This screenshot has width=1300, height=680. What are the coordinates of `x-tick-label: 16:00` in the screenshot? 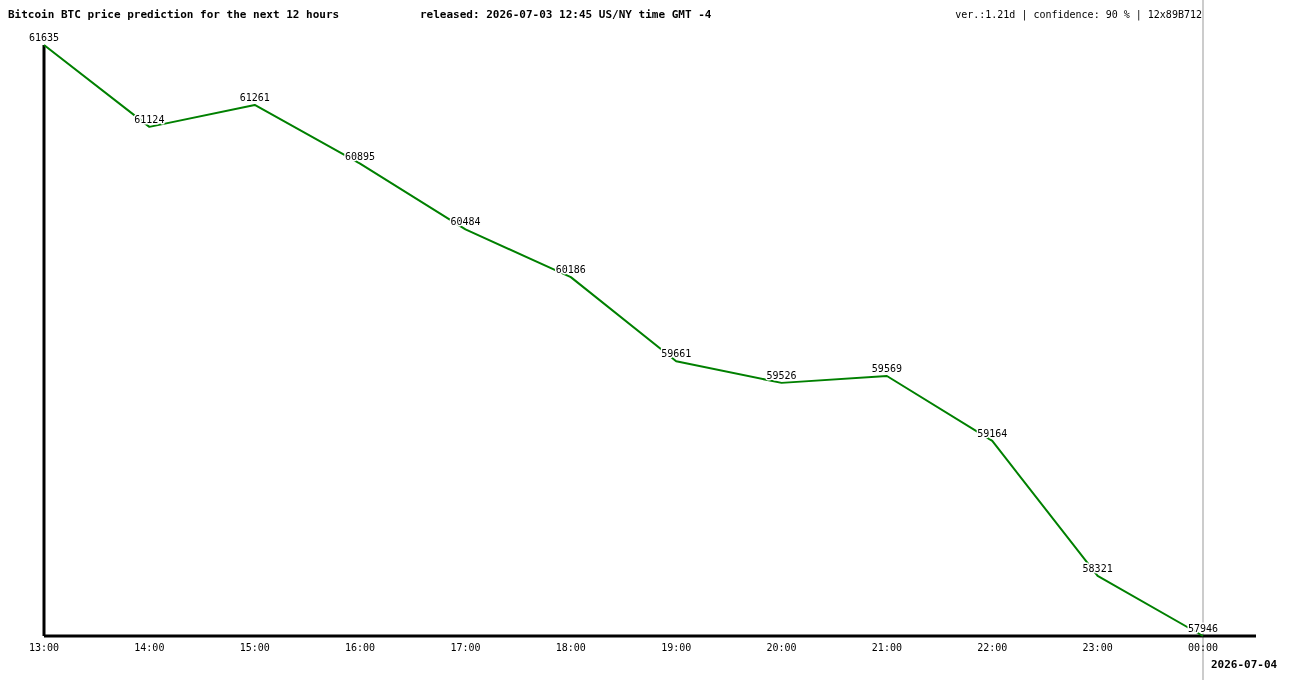 It's located at (360, 647).